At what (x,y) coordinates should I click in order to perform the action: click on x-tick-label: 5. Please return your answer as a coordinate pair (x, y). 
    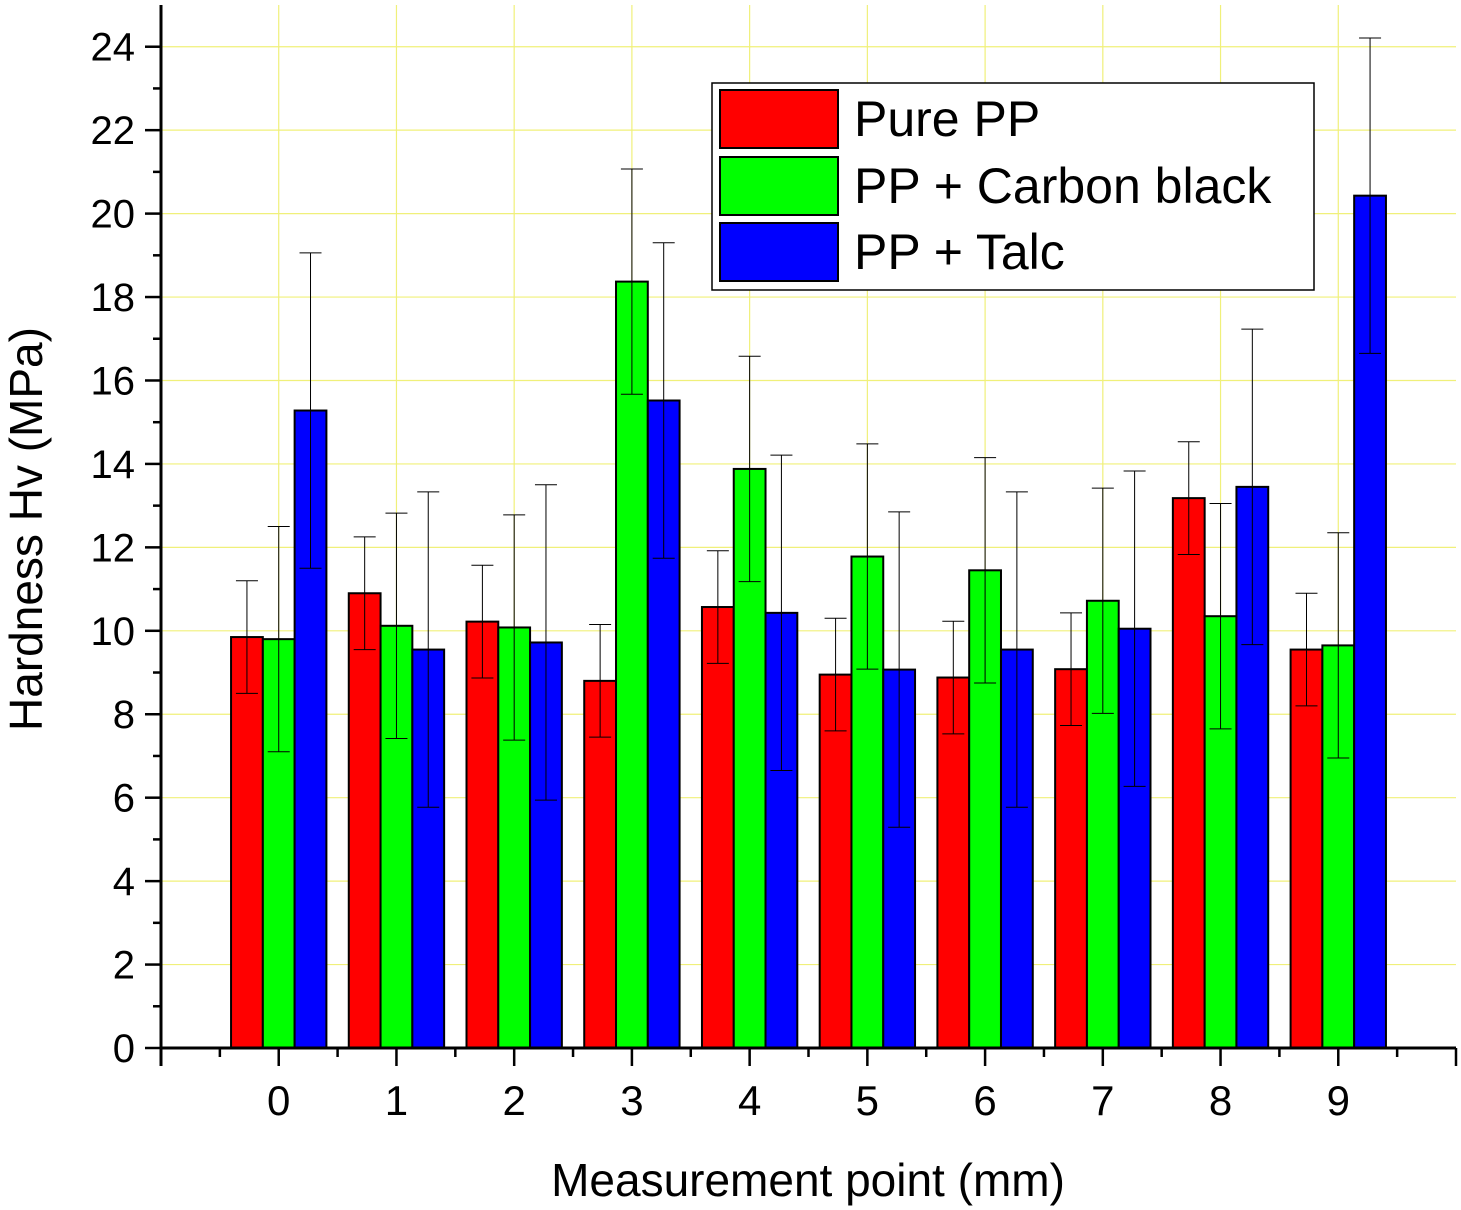
    Looking at the image, I should click on (867, 1100).